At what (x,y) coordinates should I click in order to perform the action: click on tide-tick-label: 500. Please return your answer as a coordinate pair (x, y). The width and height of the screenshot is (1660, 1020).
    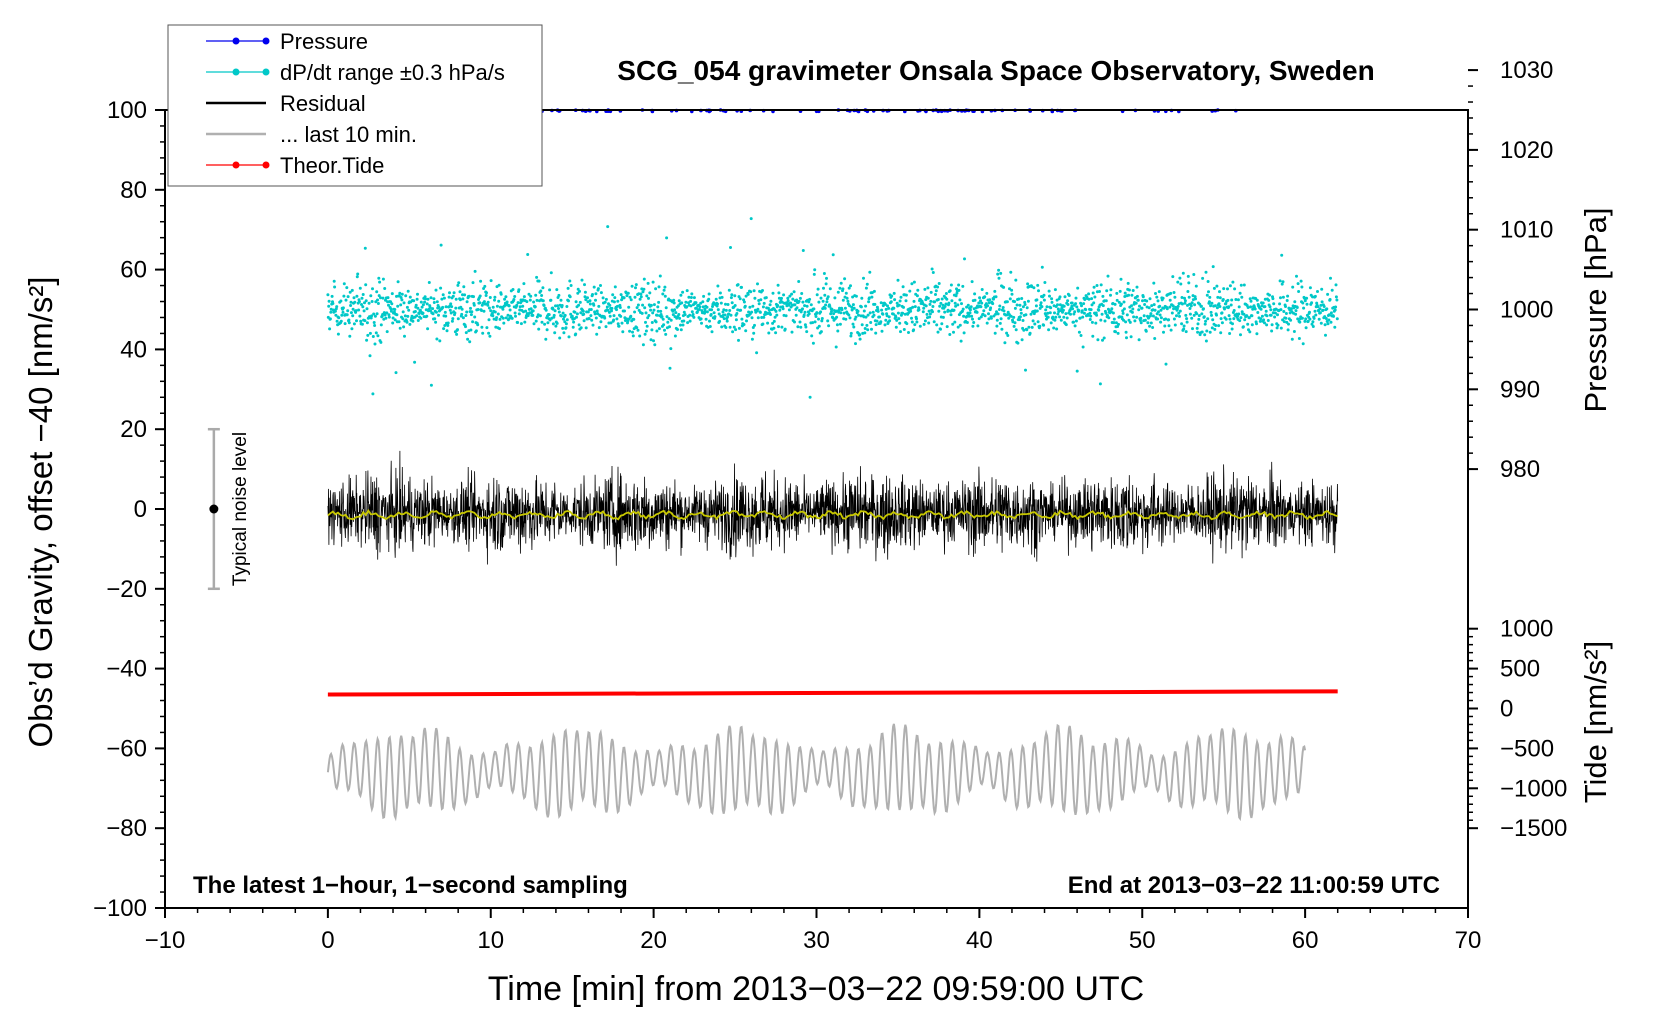
    Looking at the image, I should click on (1520, 669).